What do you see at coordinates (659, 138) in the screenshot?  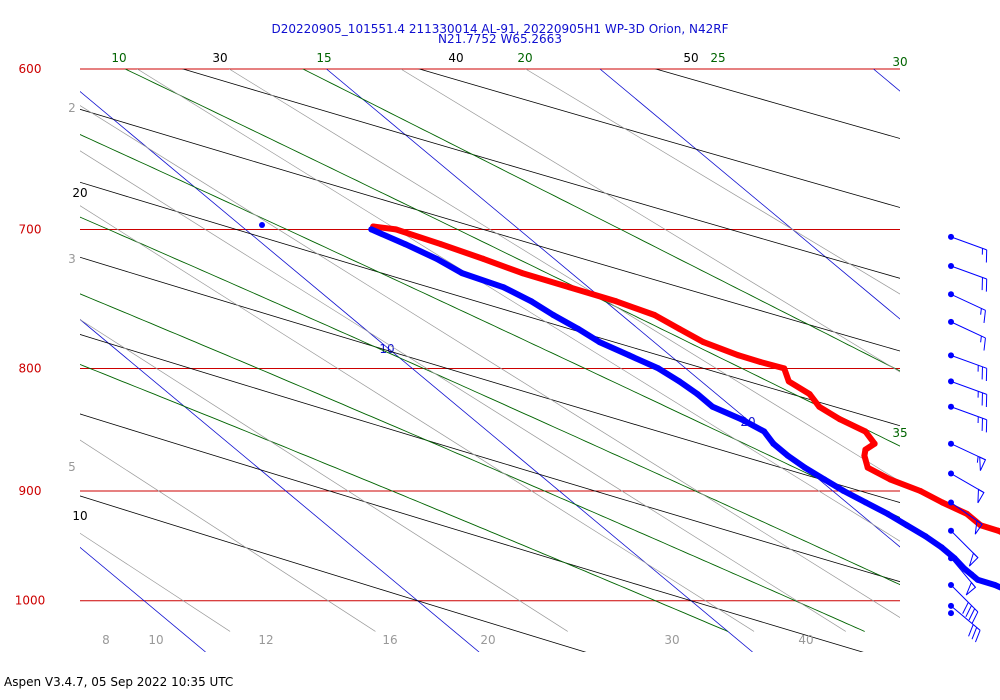 I see `dry-adiabat-line` at bounding box center [659, 138].